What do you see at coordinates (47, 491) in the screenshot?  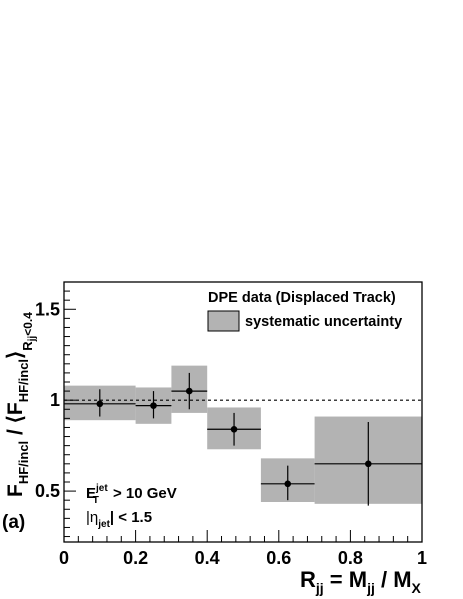 I see `y-tick-label-0: 0.5` at bounding box center [47, 491].